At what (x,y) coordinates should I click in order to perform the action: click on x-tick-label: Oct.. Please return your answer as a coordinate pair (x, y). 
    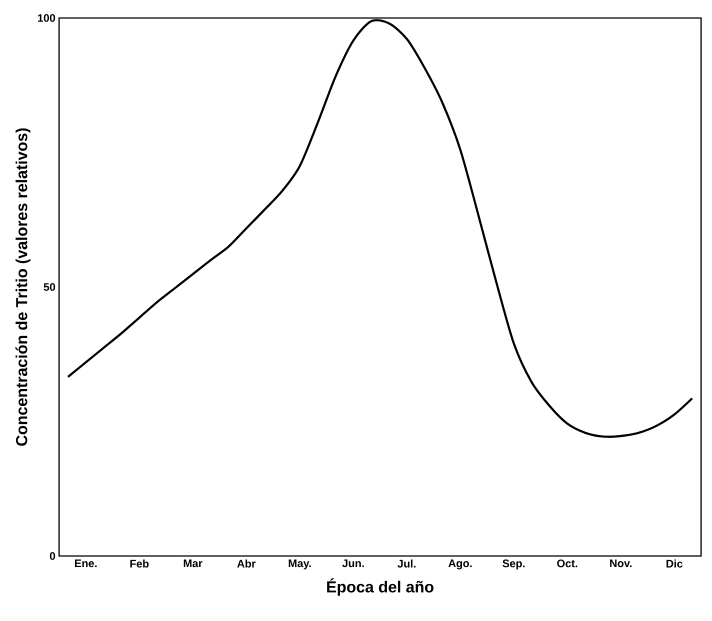
    Looking at the image, I should click on (567, 564).